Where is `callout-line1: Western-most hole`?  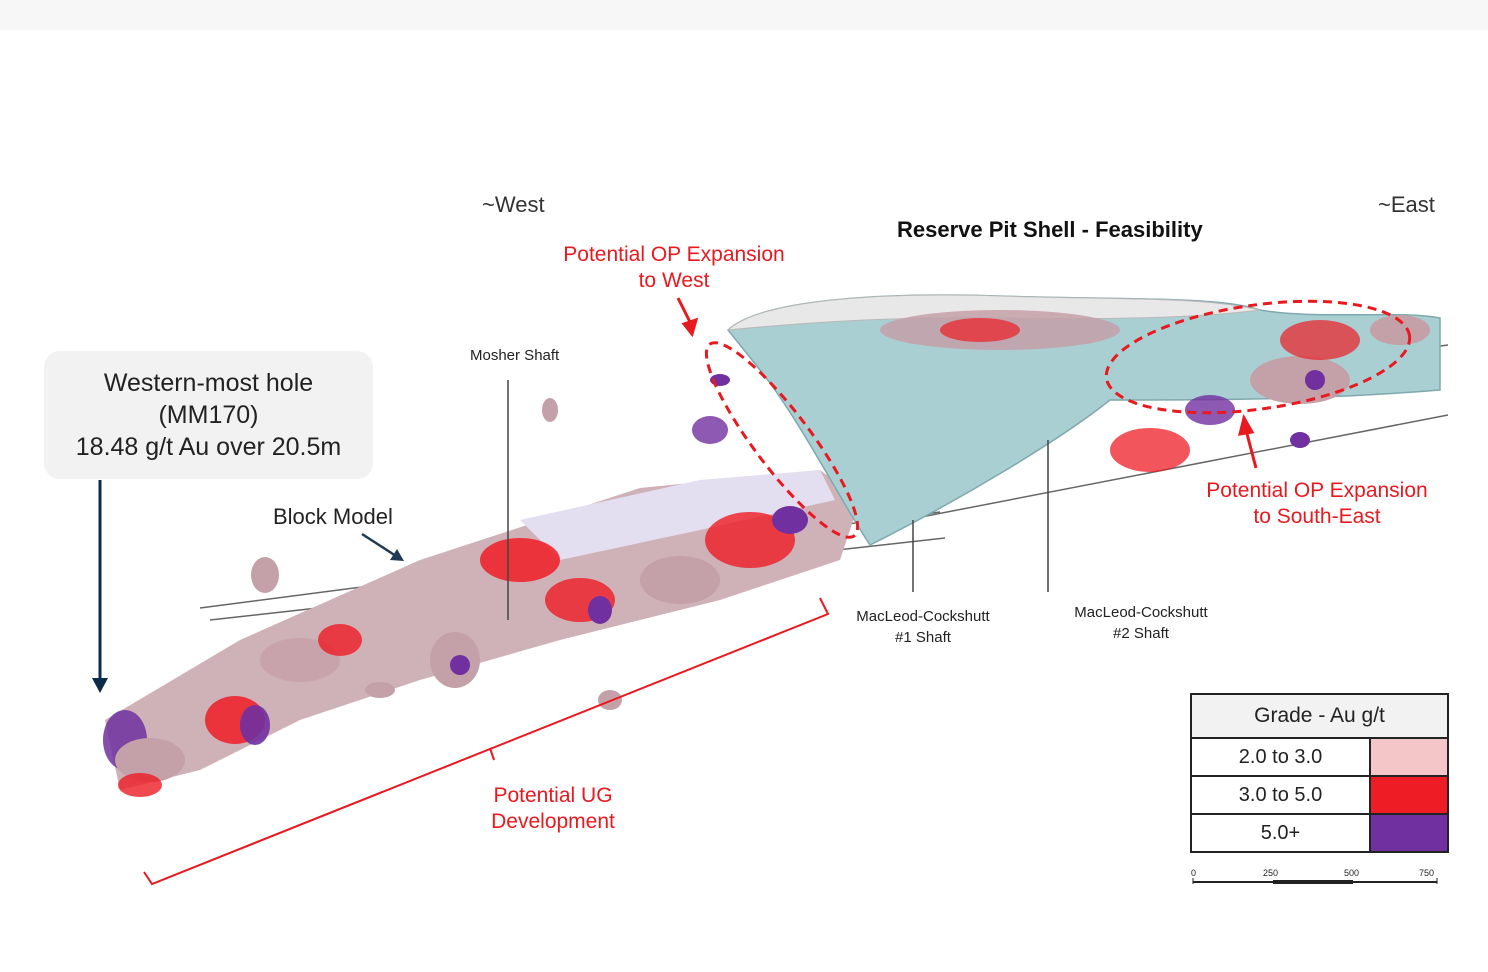 callout-line1: Western-most hole is located at coordinates (208, 383).